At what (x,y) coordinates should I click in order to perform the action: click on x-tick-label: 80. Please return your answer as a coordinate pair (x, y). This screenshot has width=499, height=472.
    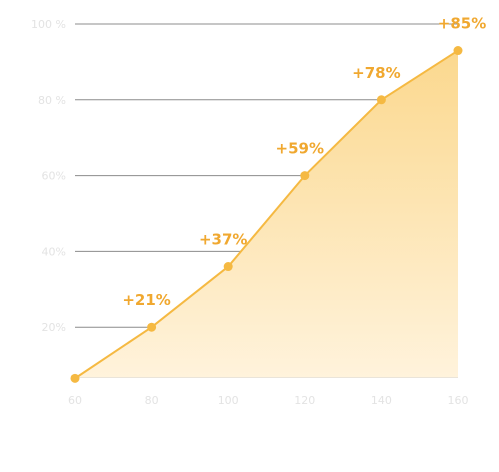
    Looking at the image, I should click on (152, 400).